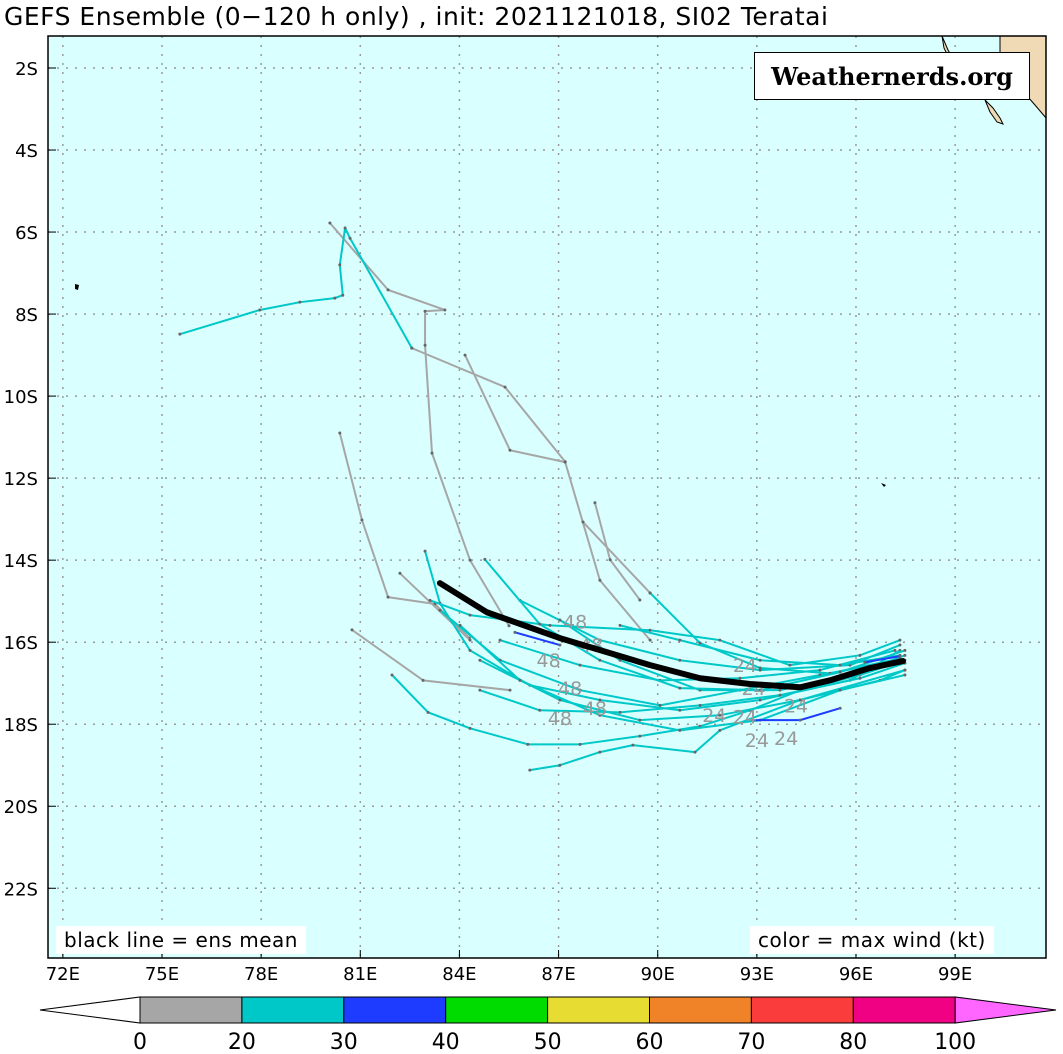  I want to click on colorbar-tick-label: 100, so click(955, 1042).